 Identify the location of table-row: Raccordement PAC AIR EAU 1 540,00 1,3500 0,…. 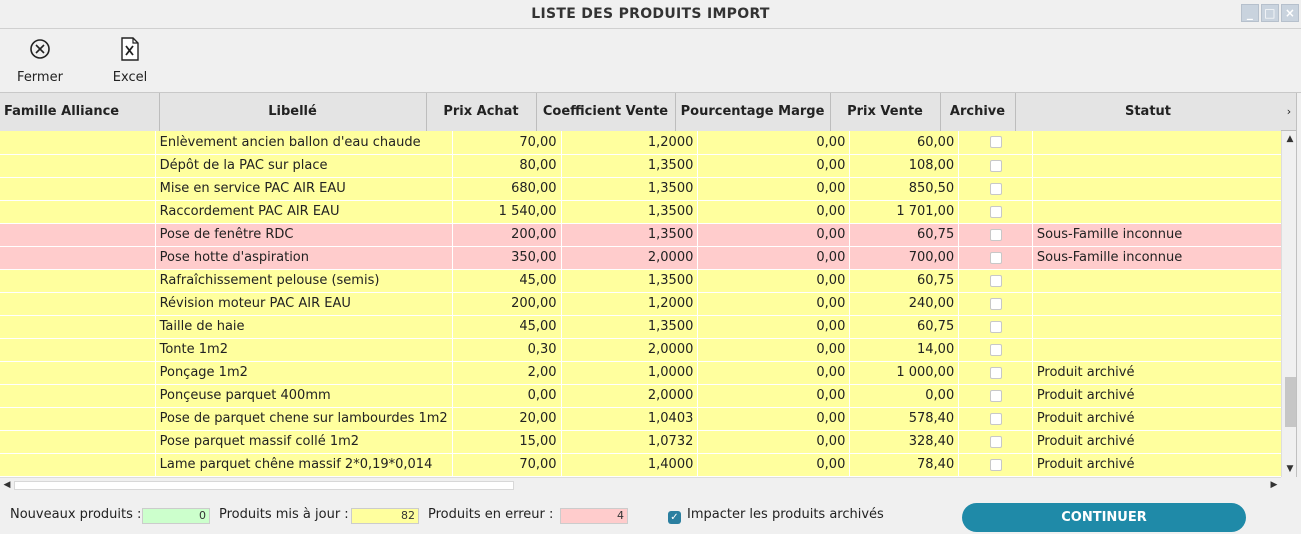
(648, 212).